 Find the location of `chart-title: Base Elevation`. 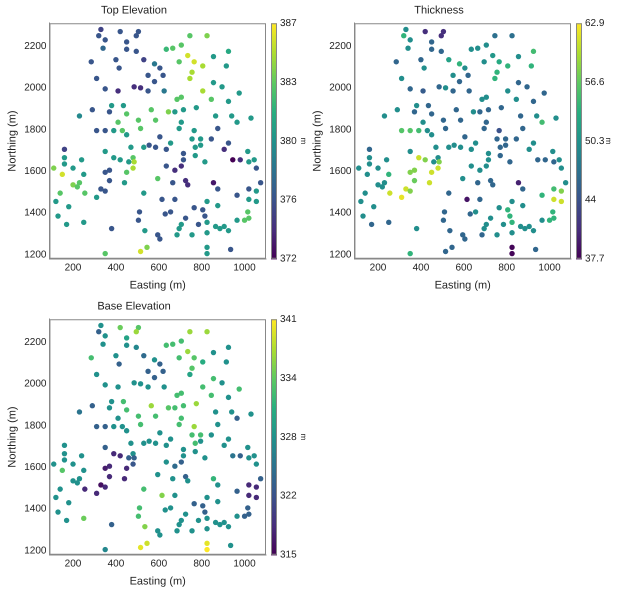

chart-title: Base Elevation is located at coordinates (134, 306).